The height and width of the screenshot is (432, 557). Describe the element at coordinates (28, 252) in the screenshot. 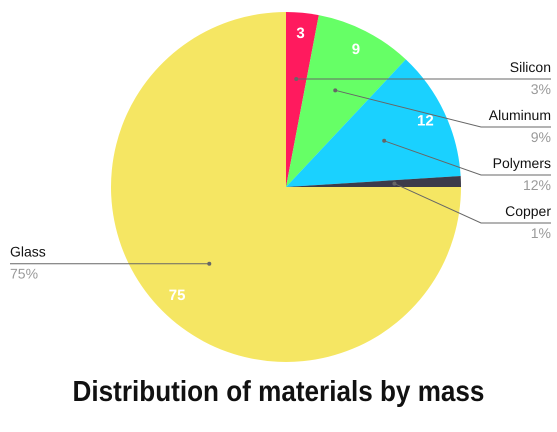

I see `slice-label: Glass` at that location.